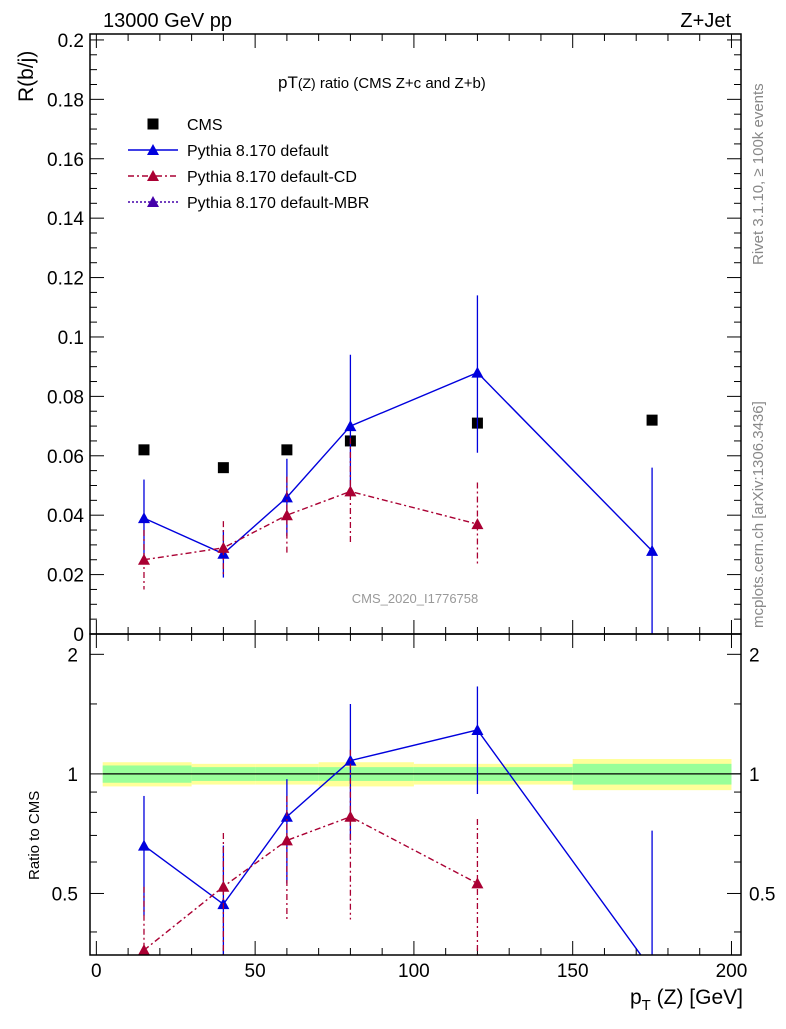  What do you see at coordinates (646, 1005) in the screenshot?
I see `xlabel-sub: T` at bounding box center [646, 1005].